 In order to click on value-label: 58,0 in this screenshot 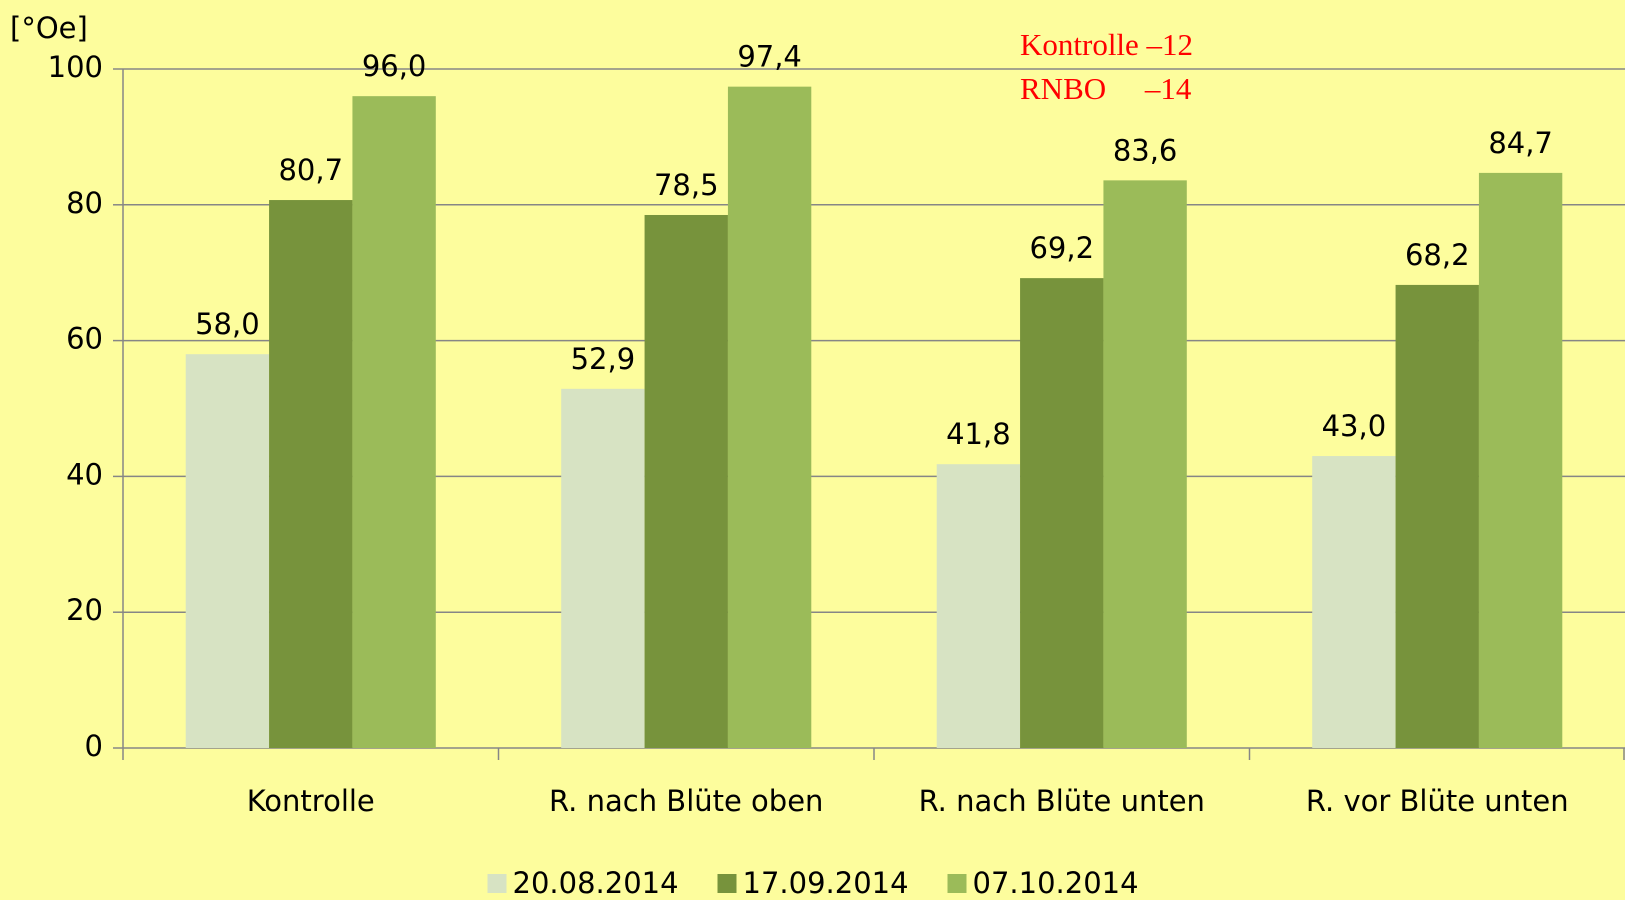, I will do `click(227, 324)`.